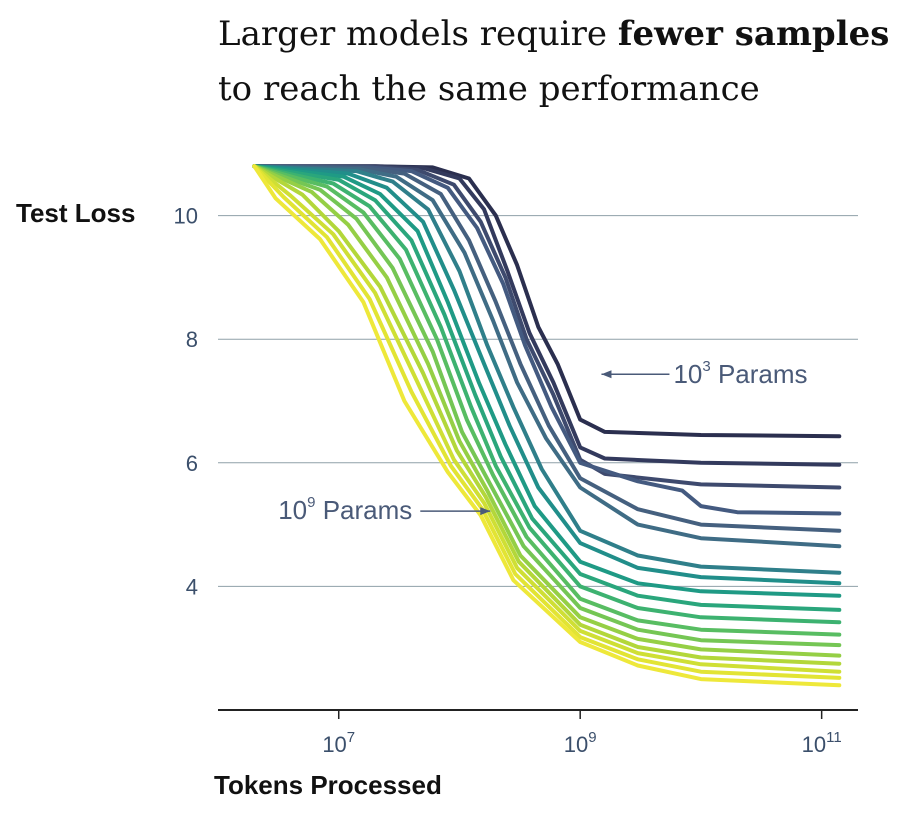  What do you see at coordinates (345, 509) in the screenshot?
I see `annotation-1e9-params: 109 Params` at bounding box center [345, 509].